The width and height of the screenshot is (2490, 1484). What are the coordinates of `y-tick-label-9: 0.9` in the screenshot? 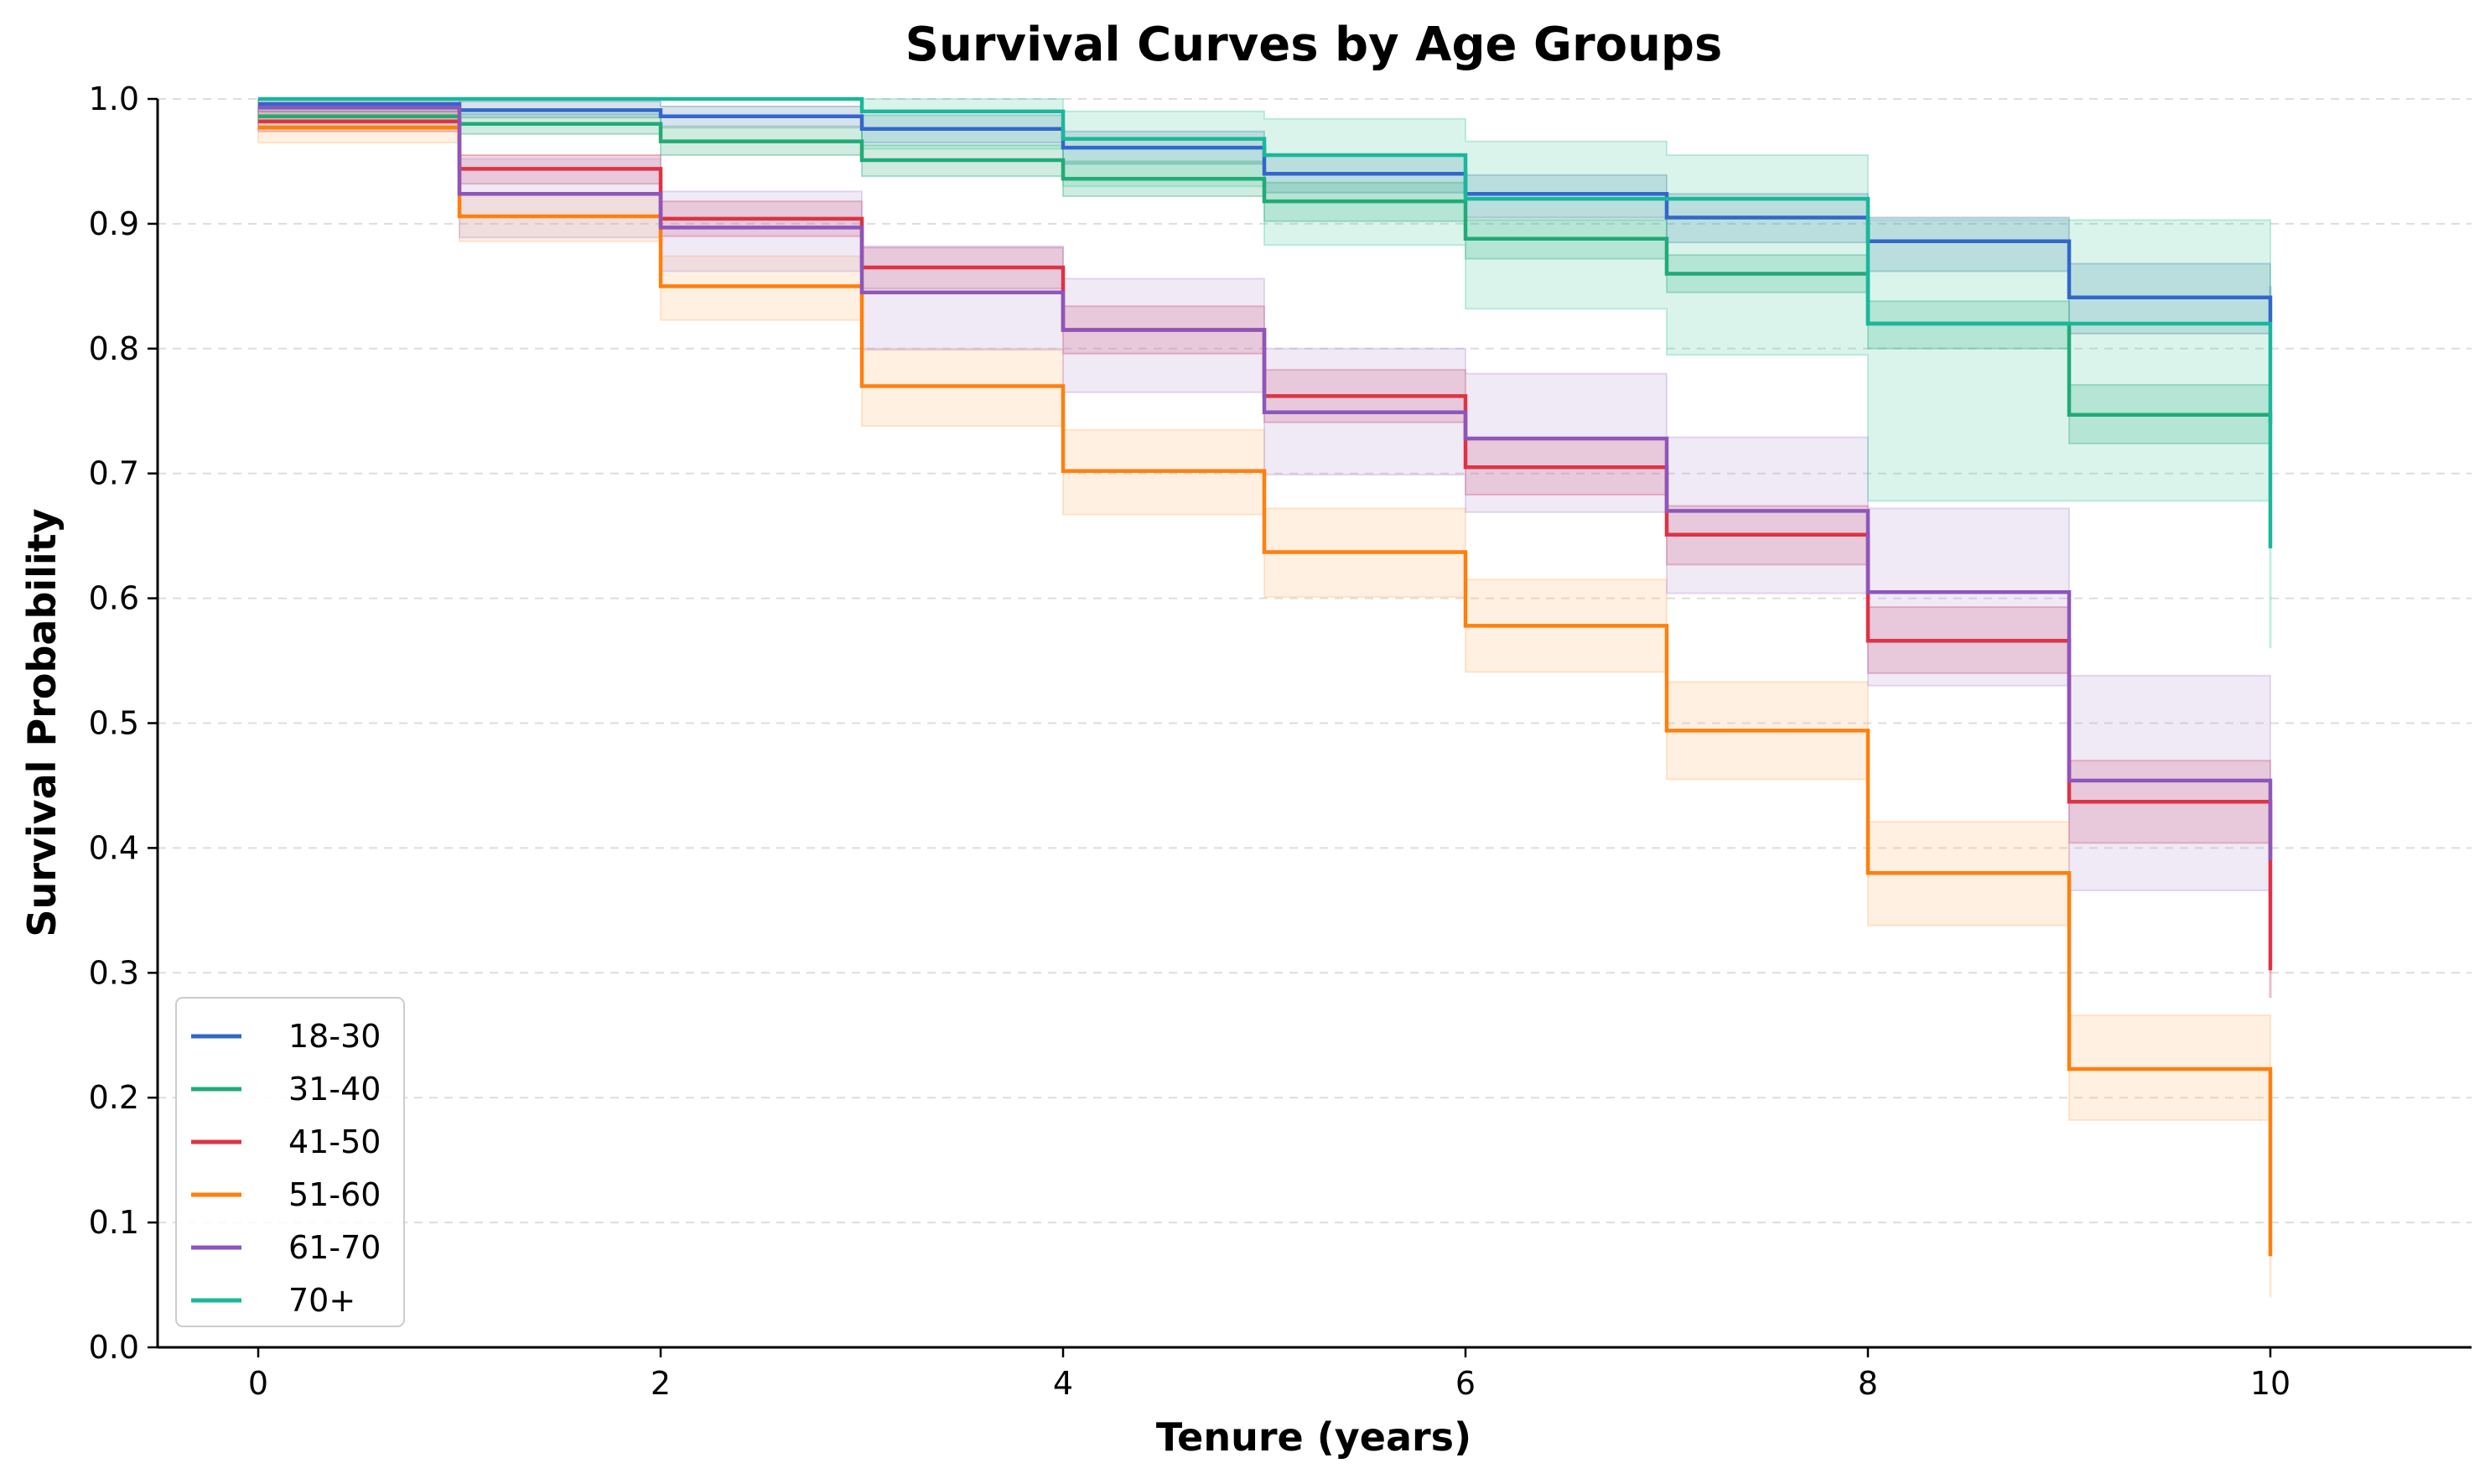 It's located at (114, 223).